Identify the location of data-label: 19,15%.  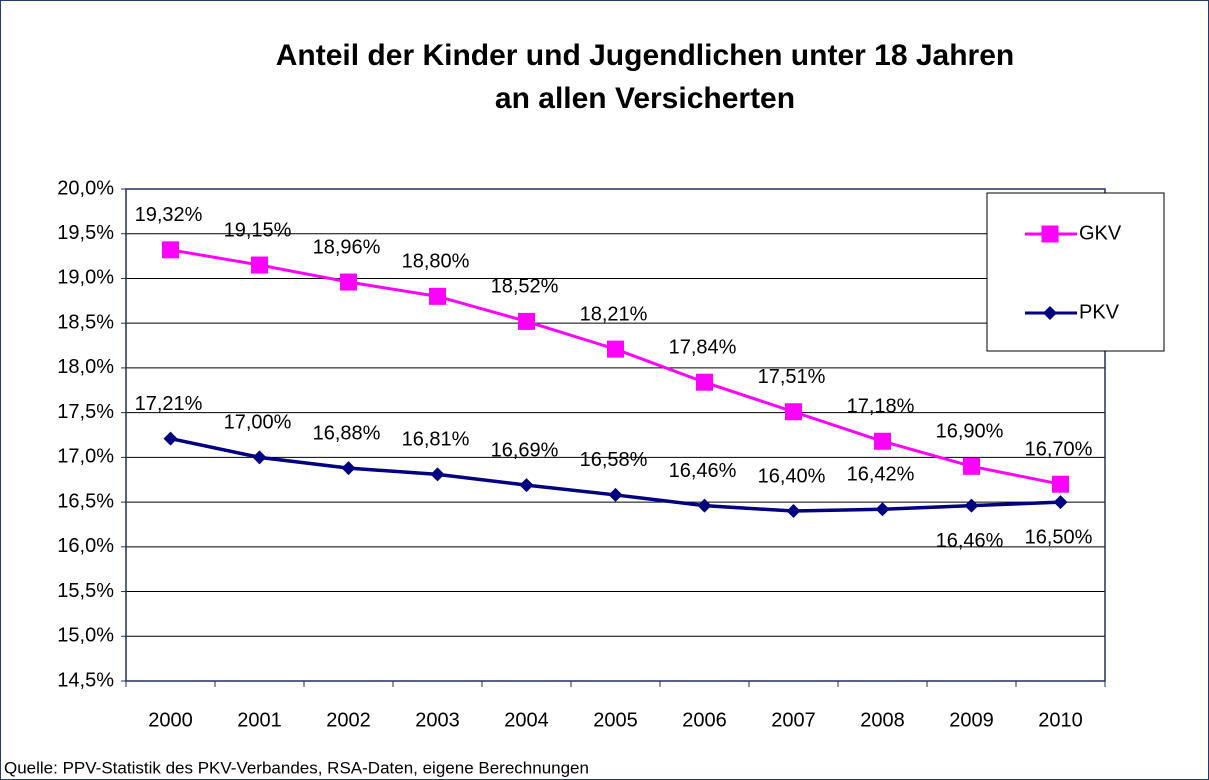
(258, 230).